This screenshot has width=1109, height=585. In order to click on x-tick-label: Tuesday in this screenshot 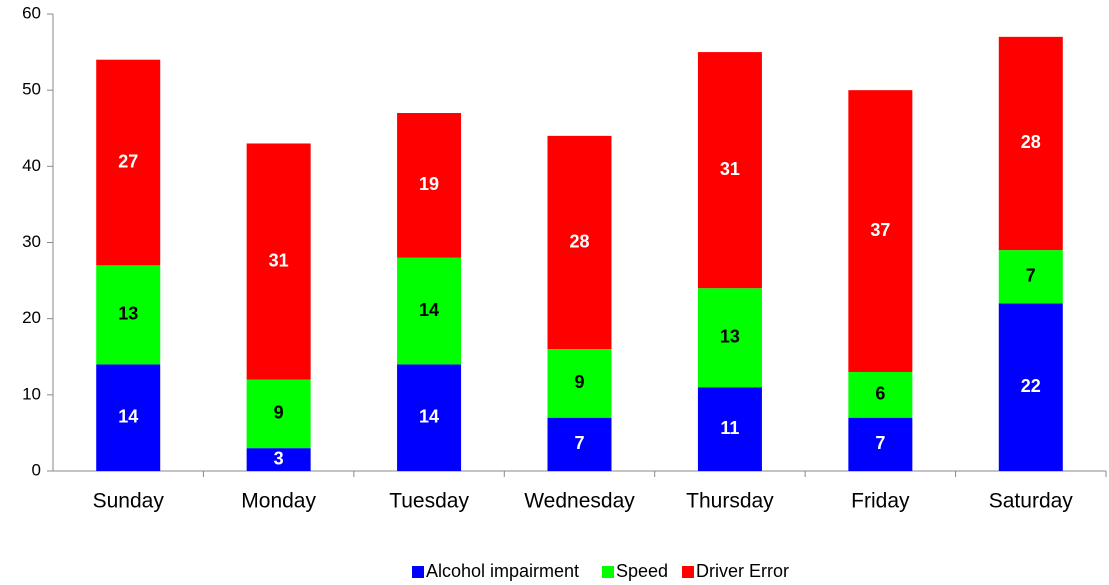, I will do `click(429, 501)`.